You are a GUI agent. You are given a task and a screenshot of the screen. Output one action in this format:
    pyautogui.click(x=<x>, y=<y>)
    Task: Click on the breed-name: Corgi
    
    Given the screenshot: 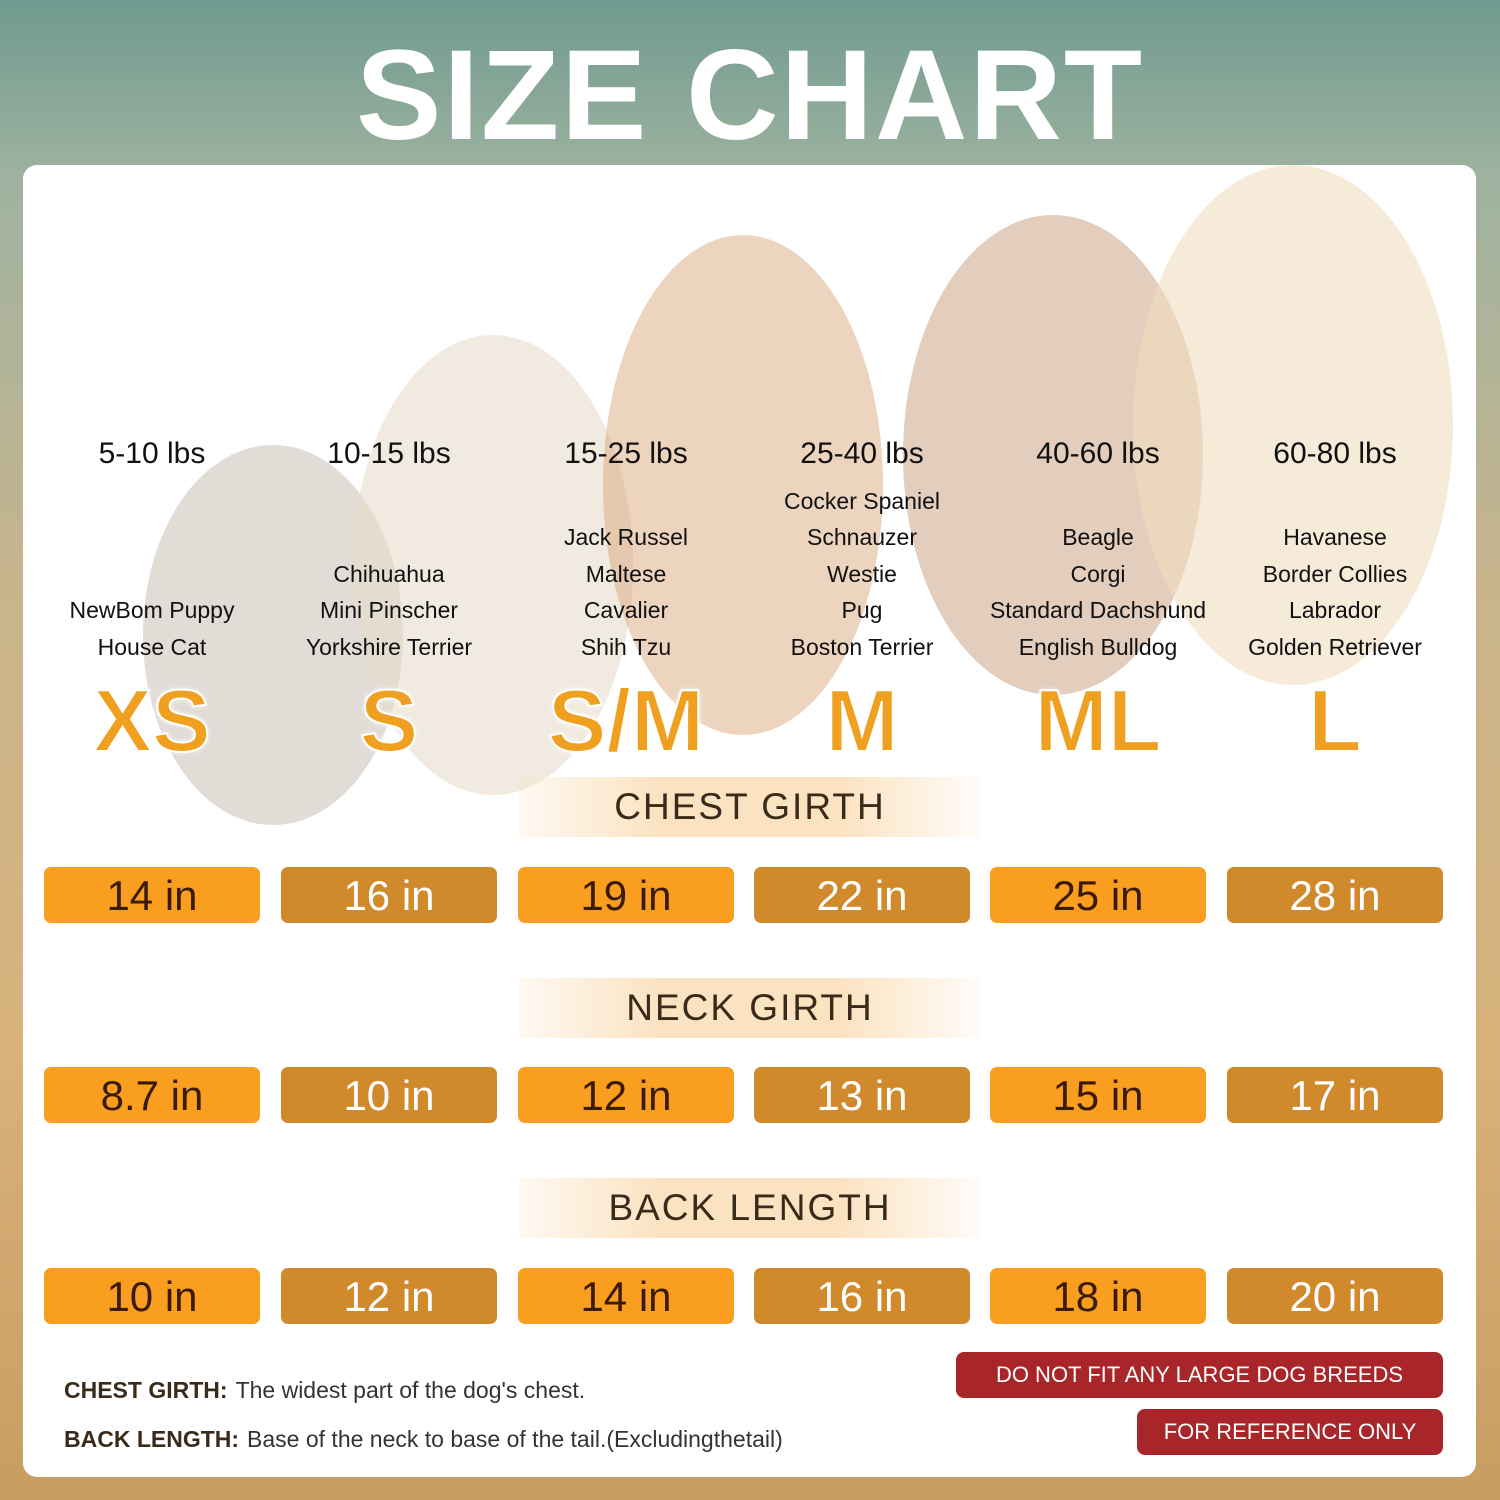 What is the action you would take?
    pyautogui.click(x=1098, y=573)
    